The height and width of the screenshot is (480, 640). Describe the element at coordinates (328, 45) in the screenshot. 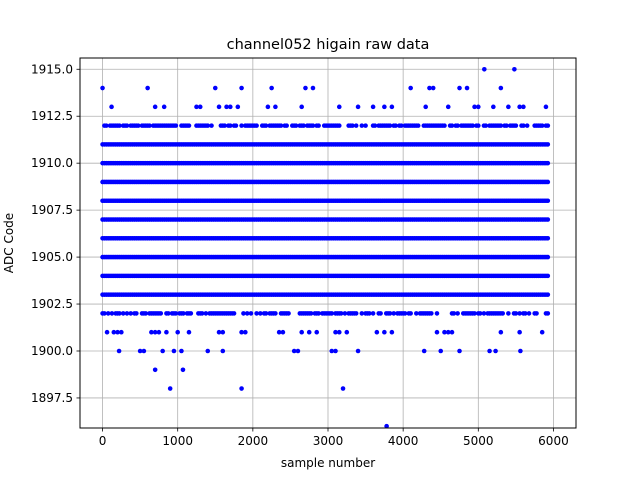

I see `chart-title: channel052 higain raw data` at that location.